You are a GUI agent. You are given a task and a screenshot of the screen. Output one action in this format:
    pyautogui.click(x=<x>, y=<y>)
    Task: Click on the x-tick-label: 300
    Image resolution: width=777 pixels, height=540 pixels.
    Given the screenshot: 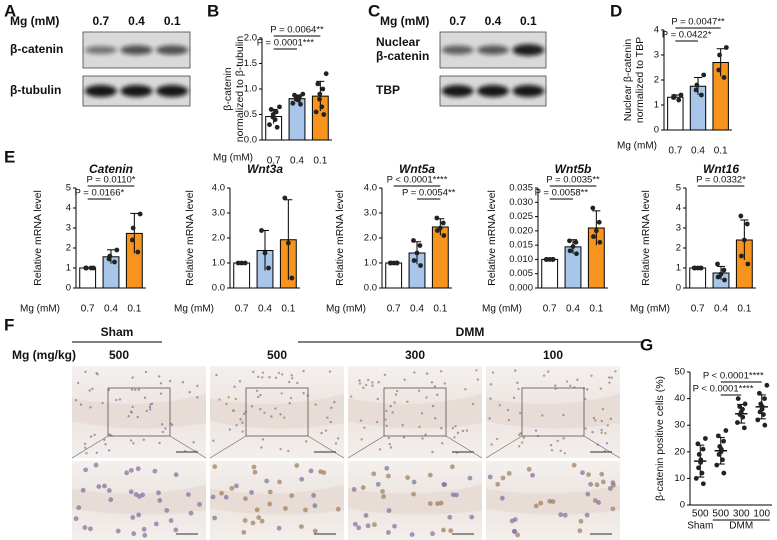 What is the action you would take?
    pyautogui.click(x=741, y=514)
    